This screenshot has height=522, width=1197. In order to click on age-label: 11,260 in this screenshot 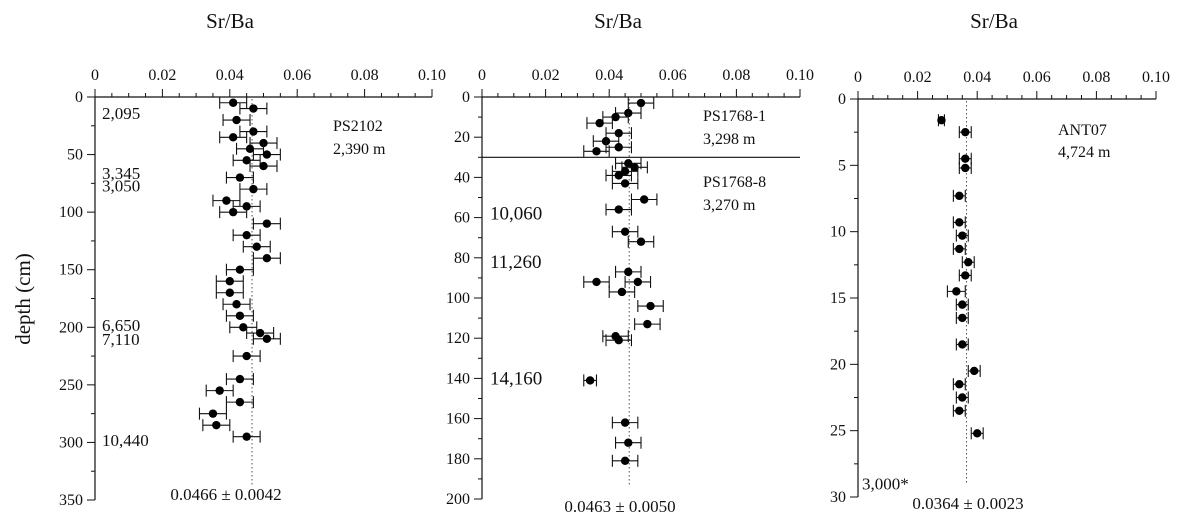, I will do `click(516, 262)`.